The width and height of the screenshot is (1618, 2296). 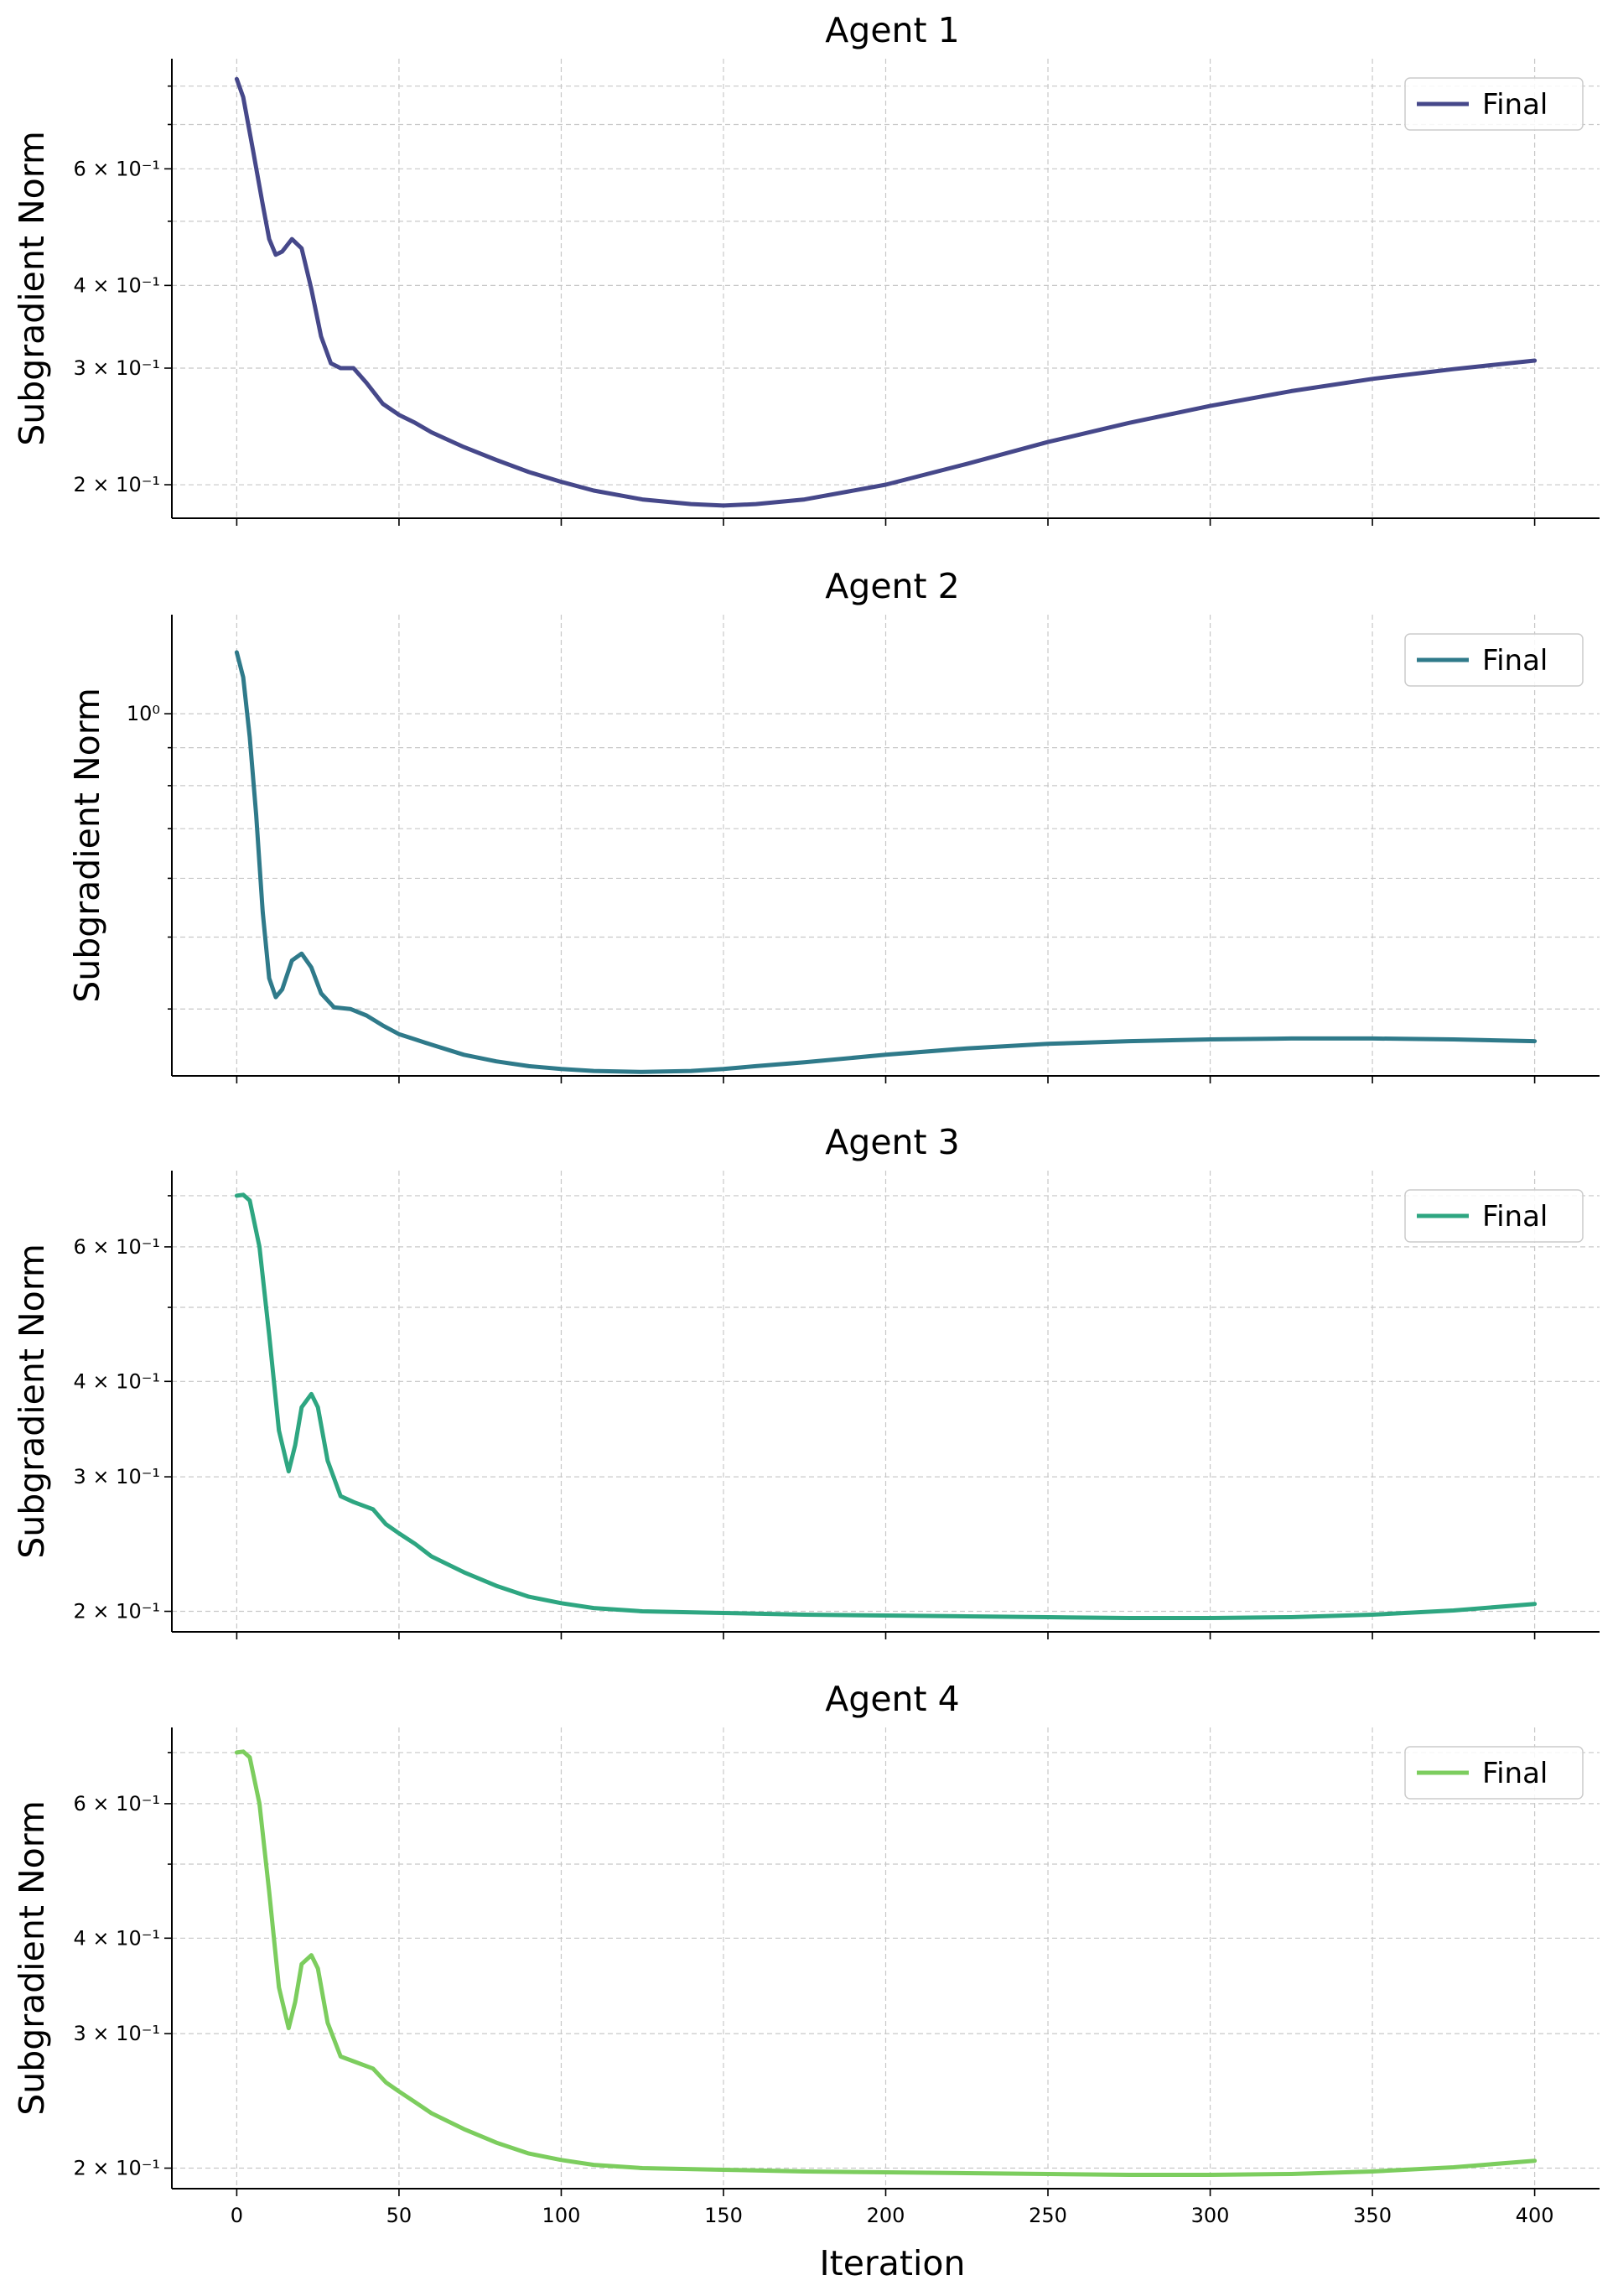 What do you see at coordinates (399, 2215) in the screenshot?
I see `x-tick-label: 50` at bounding box center [399, 2215].